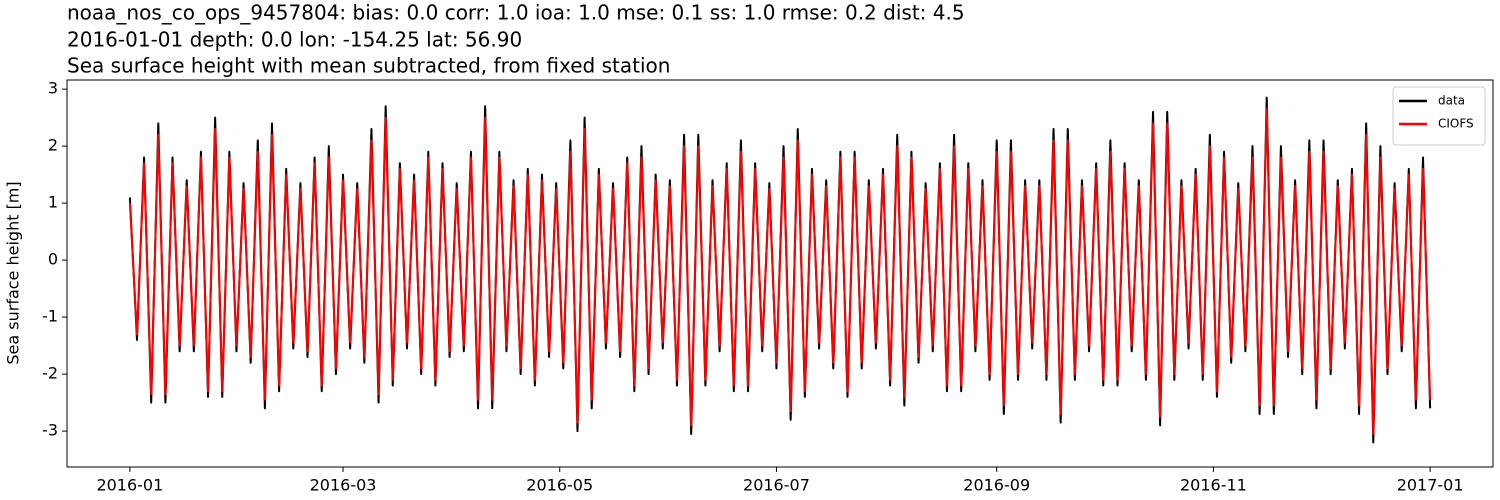 The width and height of the screenshot is (1500, 500). What do you see at coordinates (996, 485) in the screenshot?
I see `x-tick-label: 2016-09` at bounding box center [996, 485].